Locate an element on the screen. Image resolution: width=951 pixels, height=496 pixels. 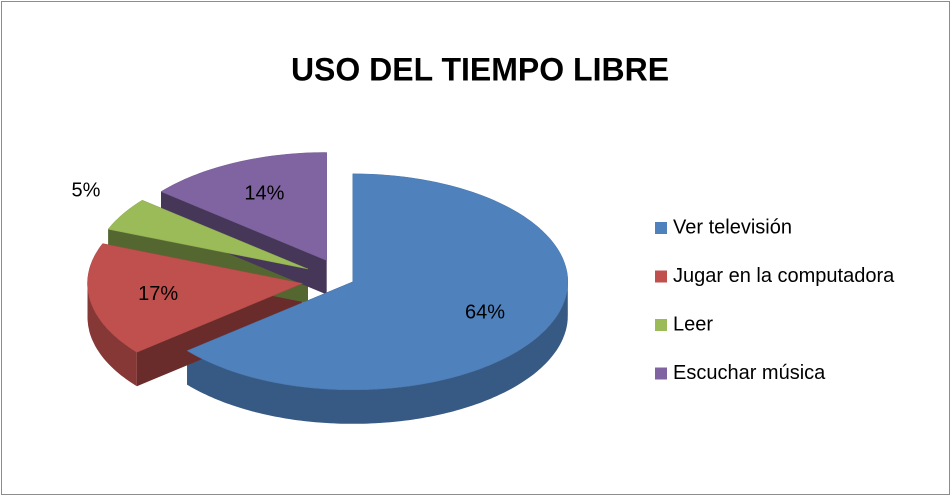
legend-label: Jugar en la computadora is located at coordinates (784, 276).